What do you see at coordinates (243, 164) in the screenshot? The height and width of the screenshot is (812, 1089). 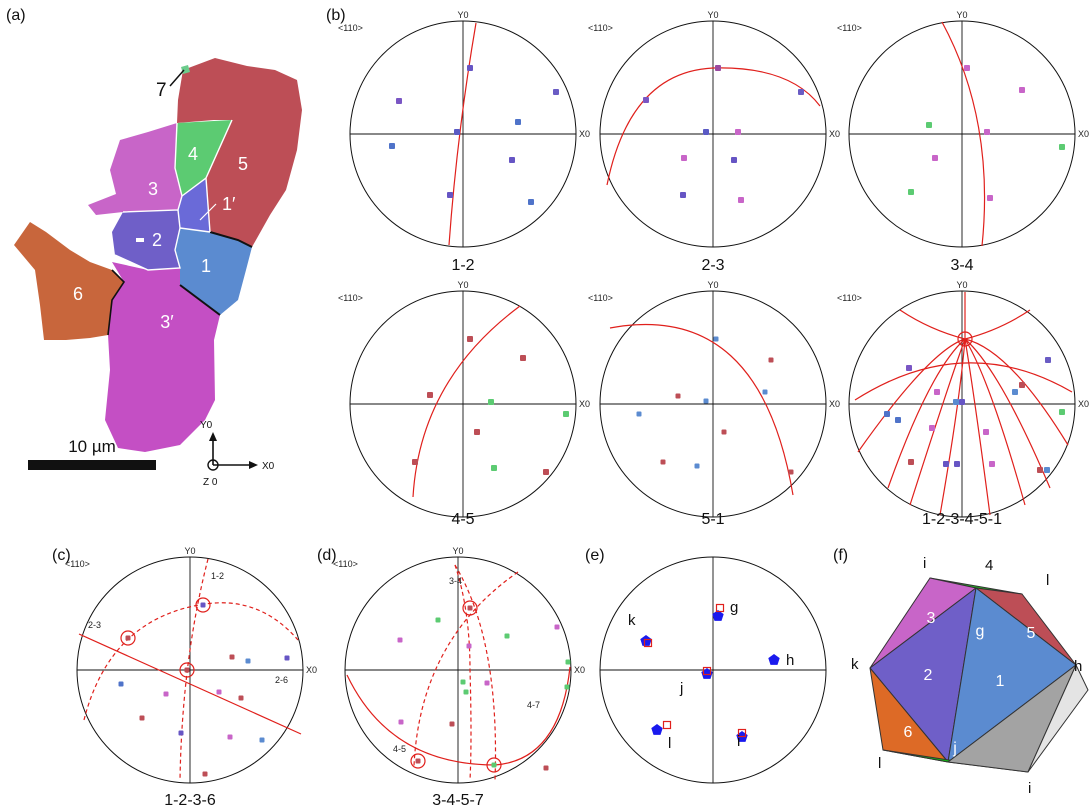 I see `grain-label-5: 5` at bounding box center [243, 164].